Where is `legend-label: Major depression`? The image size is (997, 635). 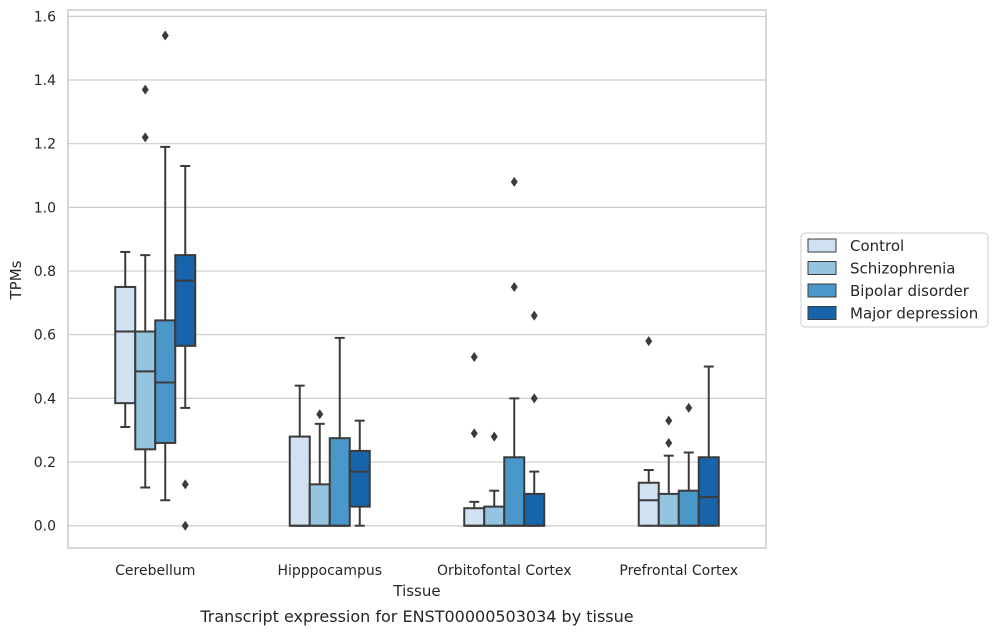 legend-label: Major depression is located at coordinates (914, 314).